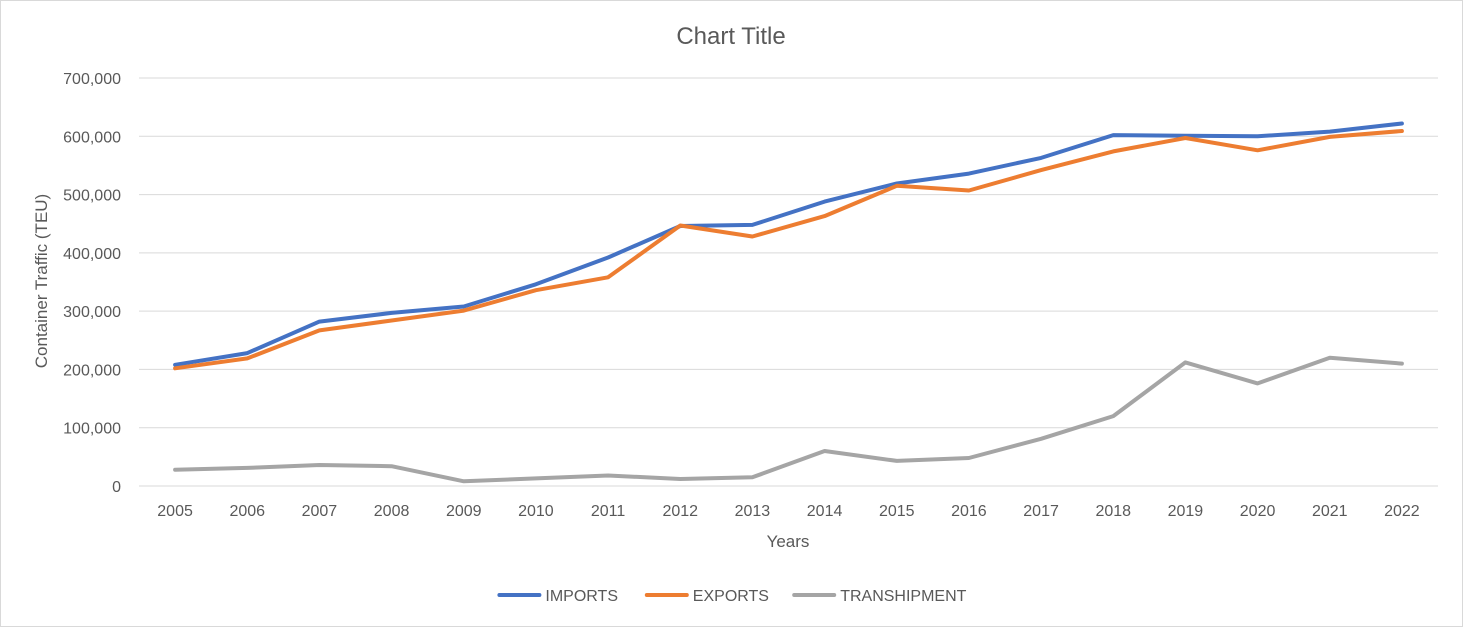 The width and height of the screenshot is (1463, 627). What do you see at coordinates (175, 511) in the screenshot?
I see `x-tick-label: 2005` at bounding box center [175, 511].